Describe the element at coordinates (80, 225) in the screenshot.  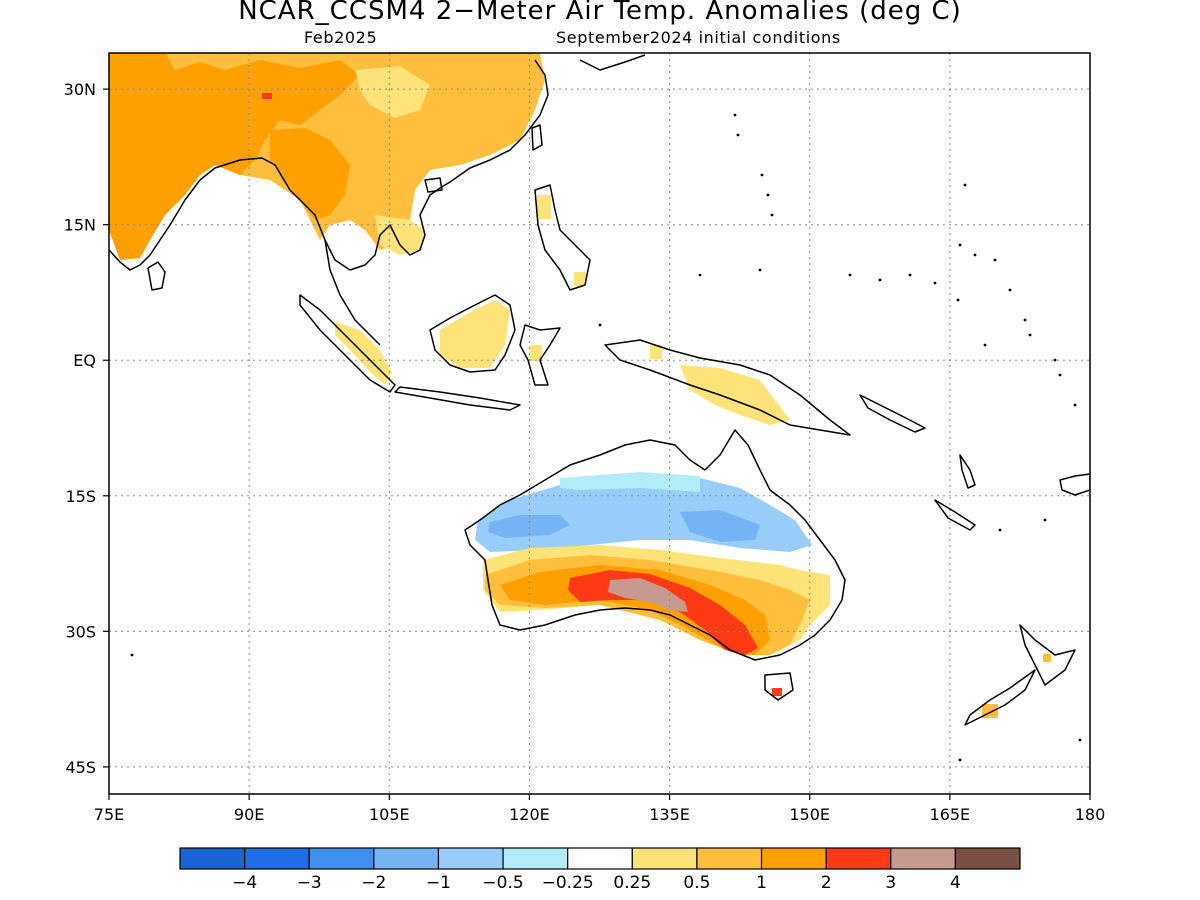
I see `y-tick-label: 15N` at that location.